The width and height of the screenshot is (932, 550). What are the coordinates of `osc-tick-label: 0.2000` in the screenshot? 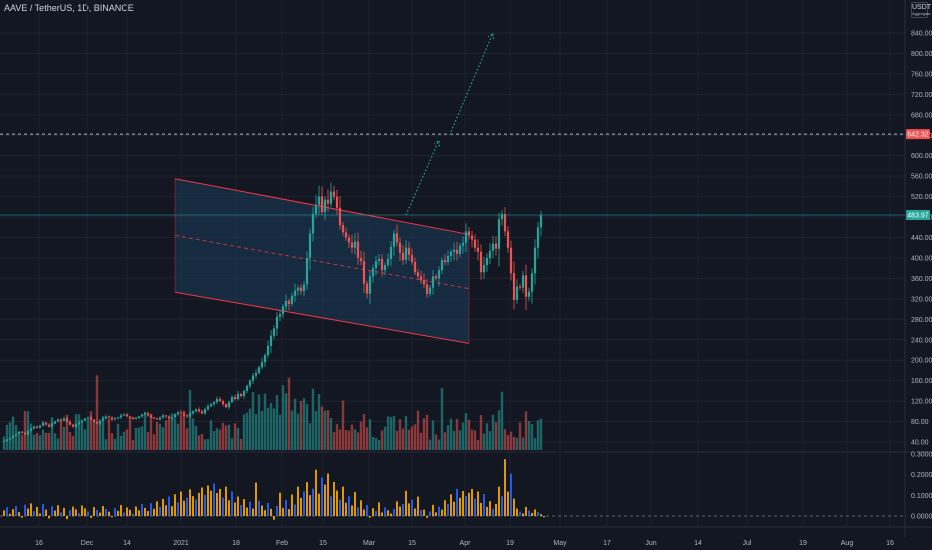 It's located at (921, 475).